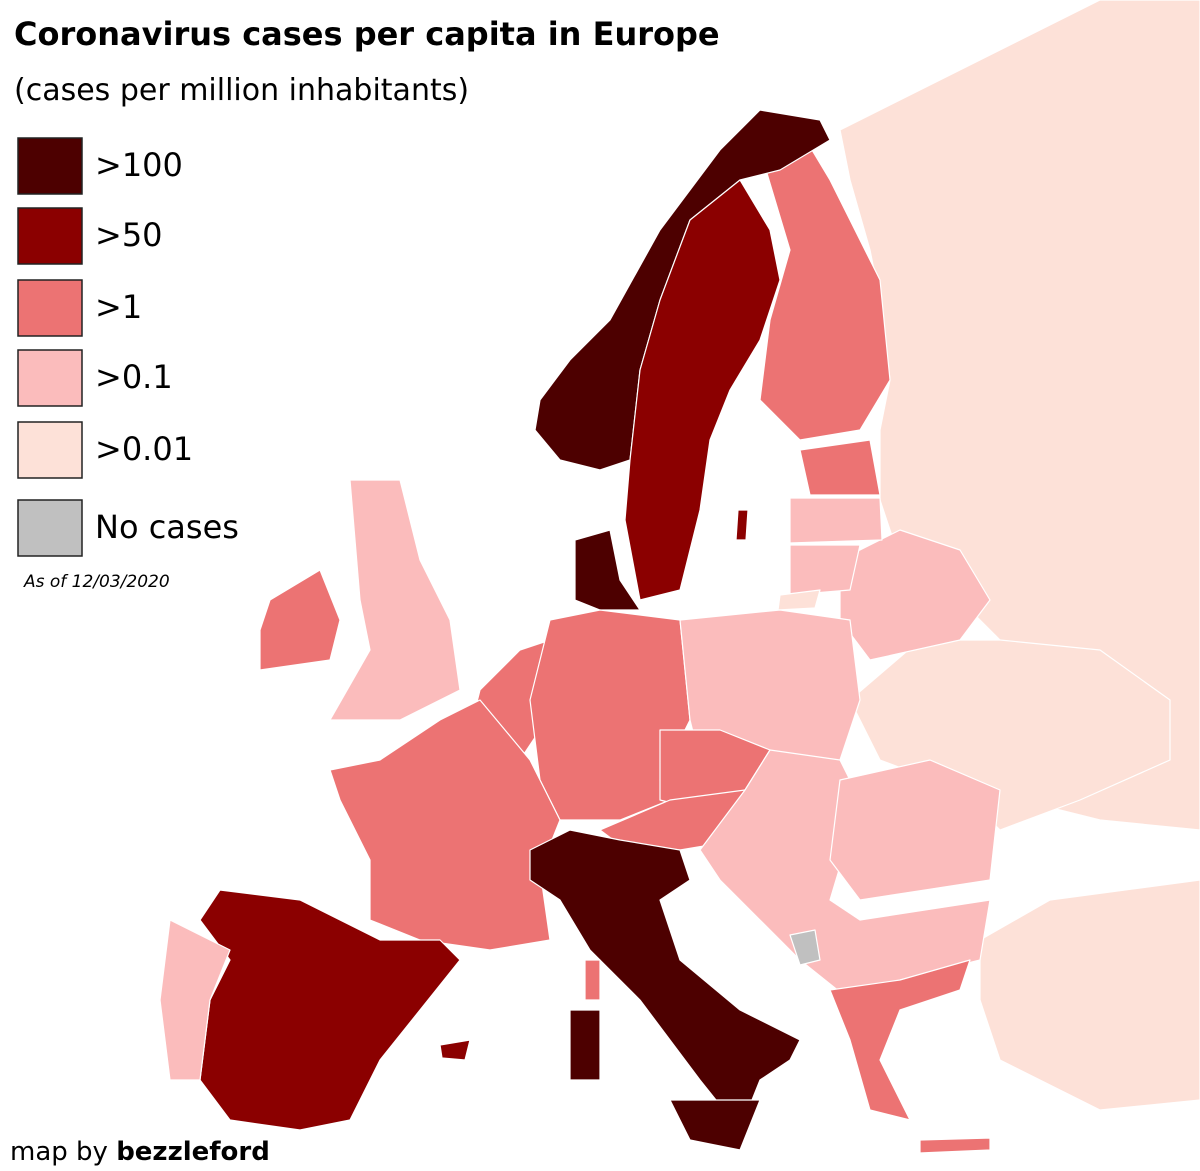  Describe the element at coordinates (167, 527) in the screenshot. I see `legend-label: No cases` at that location.